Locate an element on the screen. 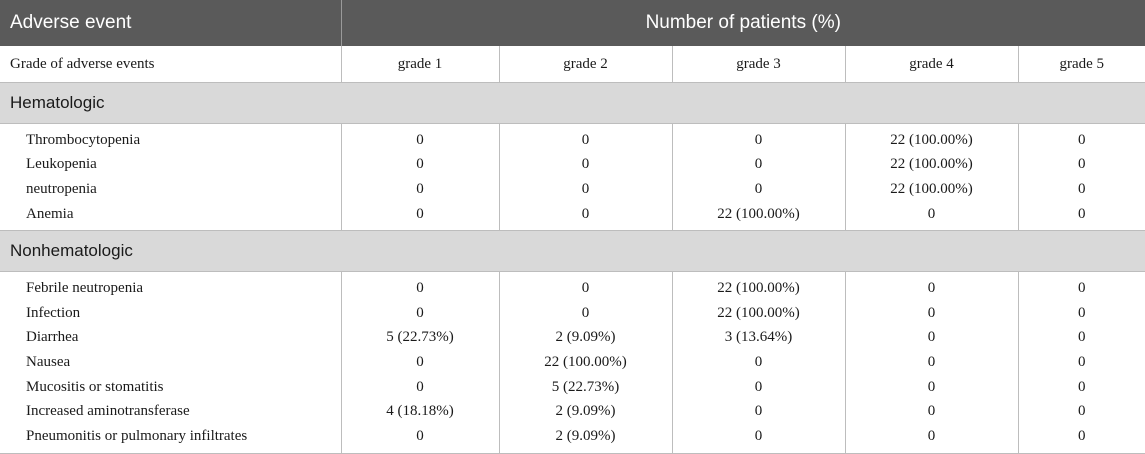  event-name: Anemia is located at coordinates (171, 216).